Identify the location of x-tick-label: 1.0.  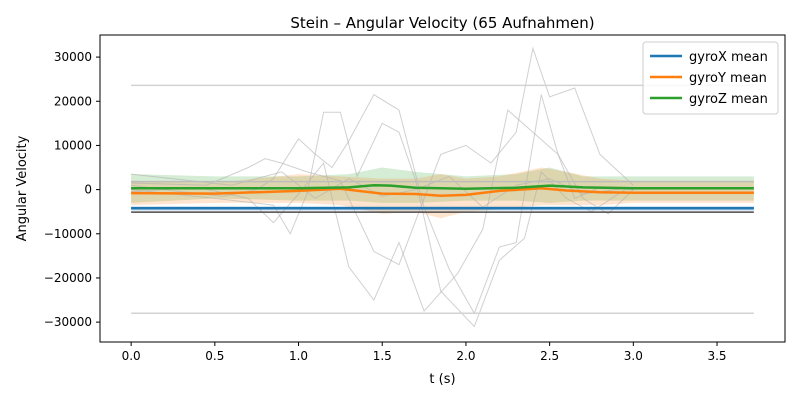
(298, 356).